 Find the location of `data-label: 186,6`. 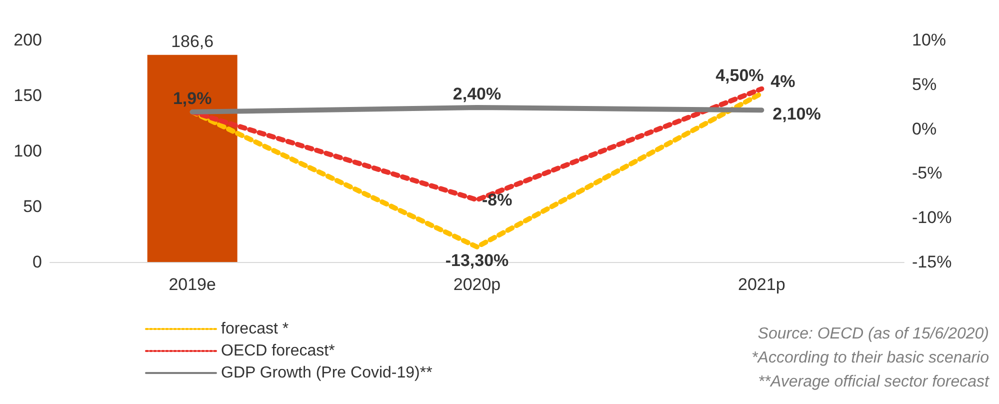

data-label: 186,6 is located at coordinates (192, 41).